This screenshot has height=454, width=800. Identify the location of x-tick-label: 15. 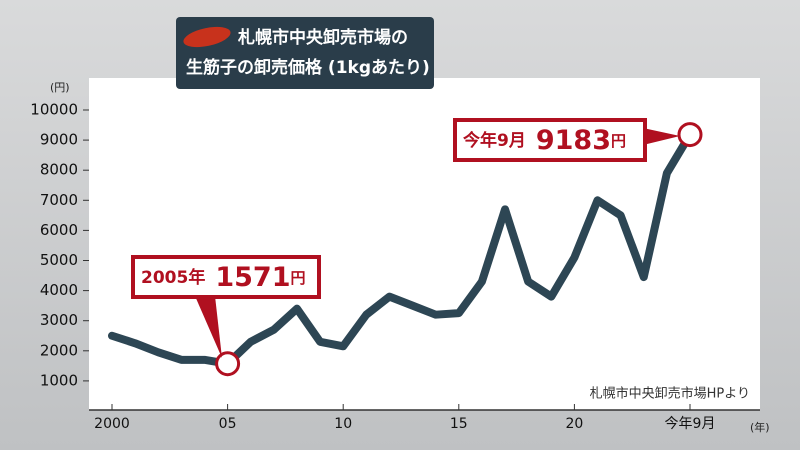
(459, 424).